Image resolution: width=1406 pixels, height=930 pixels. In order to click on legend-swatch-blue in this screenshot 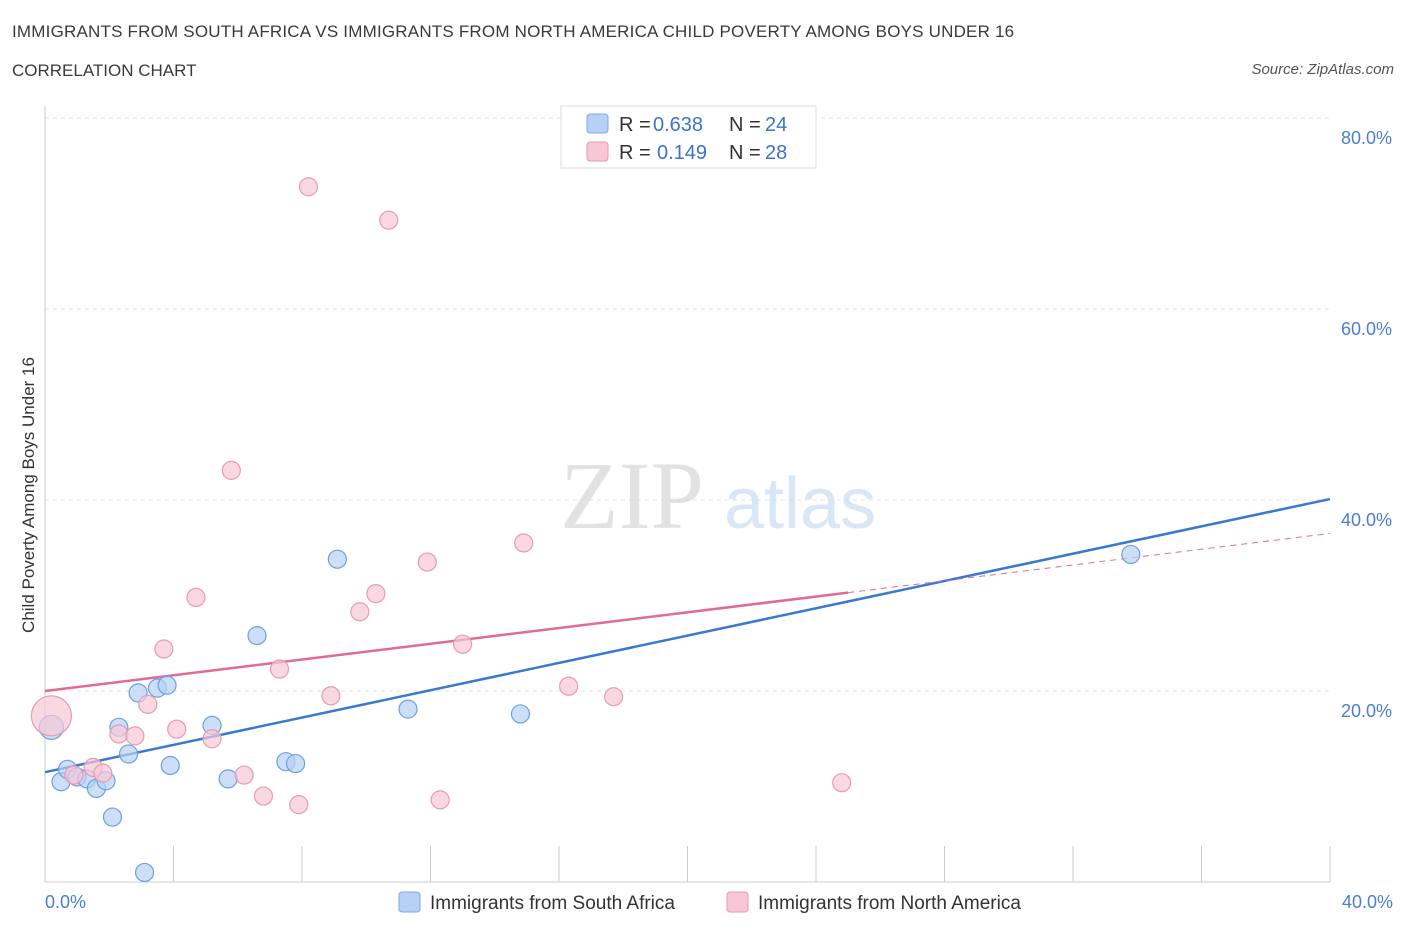, I will do `click(597, 123)`.